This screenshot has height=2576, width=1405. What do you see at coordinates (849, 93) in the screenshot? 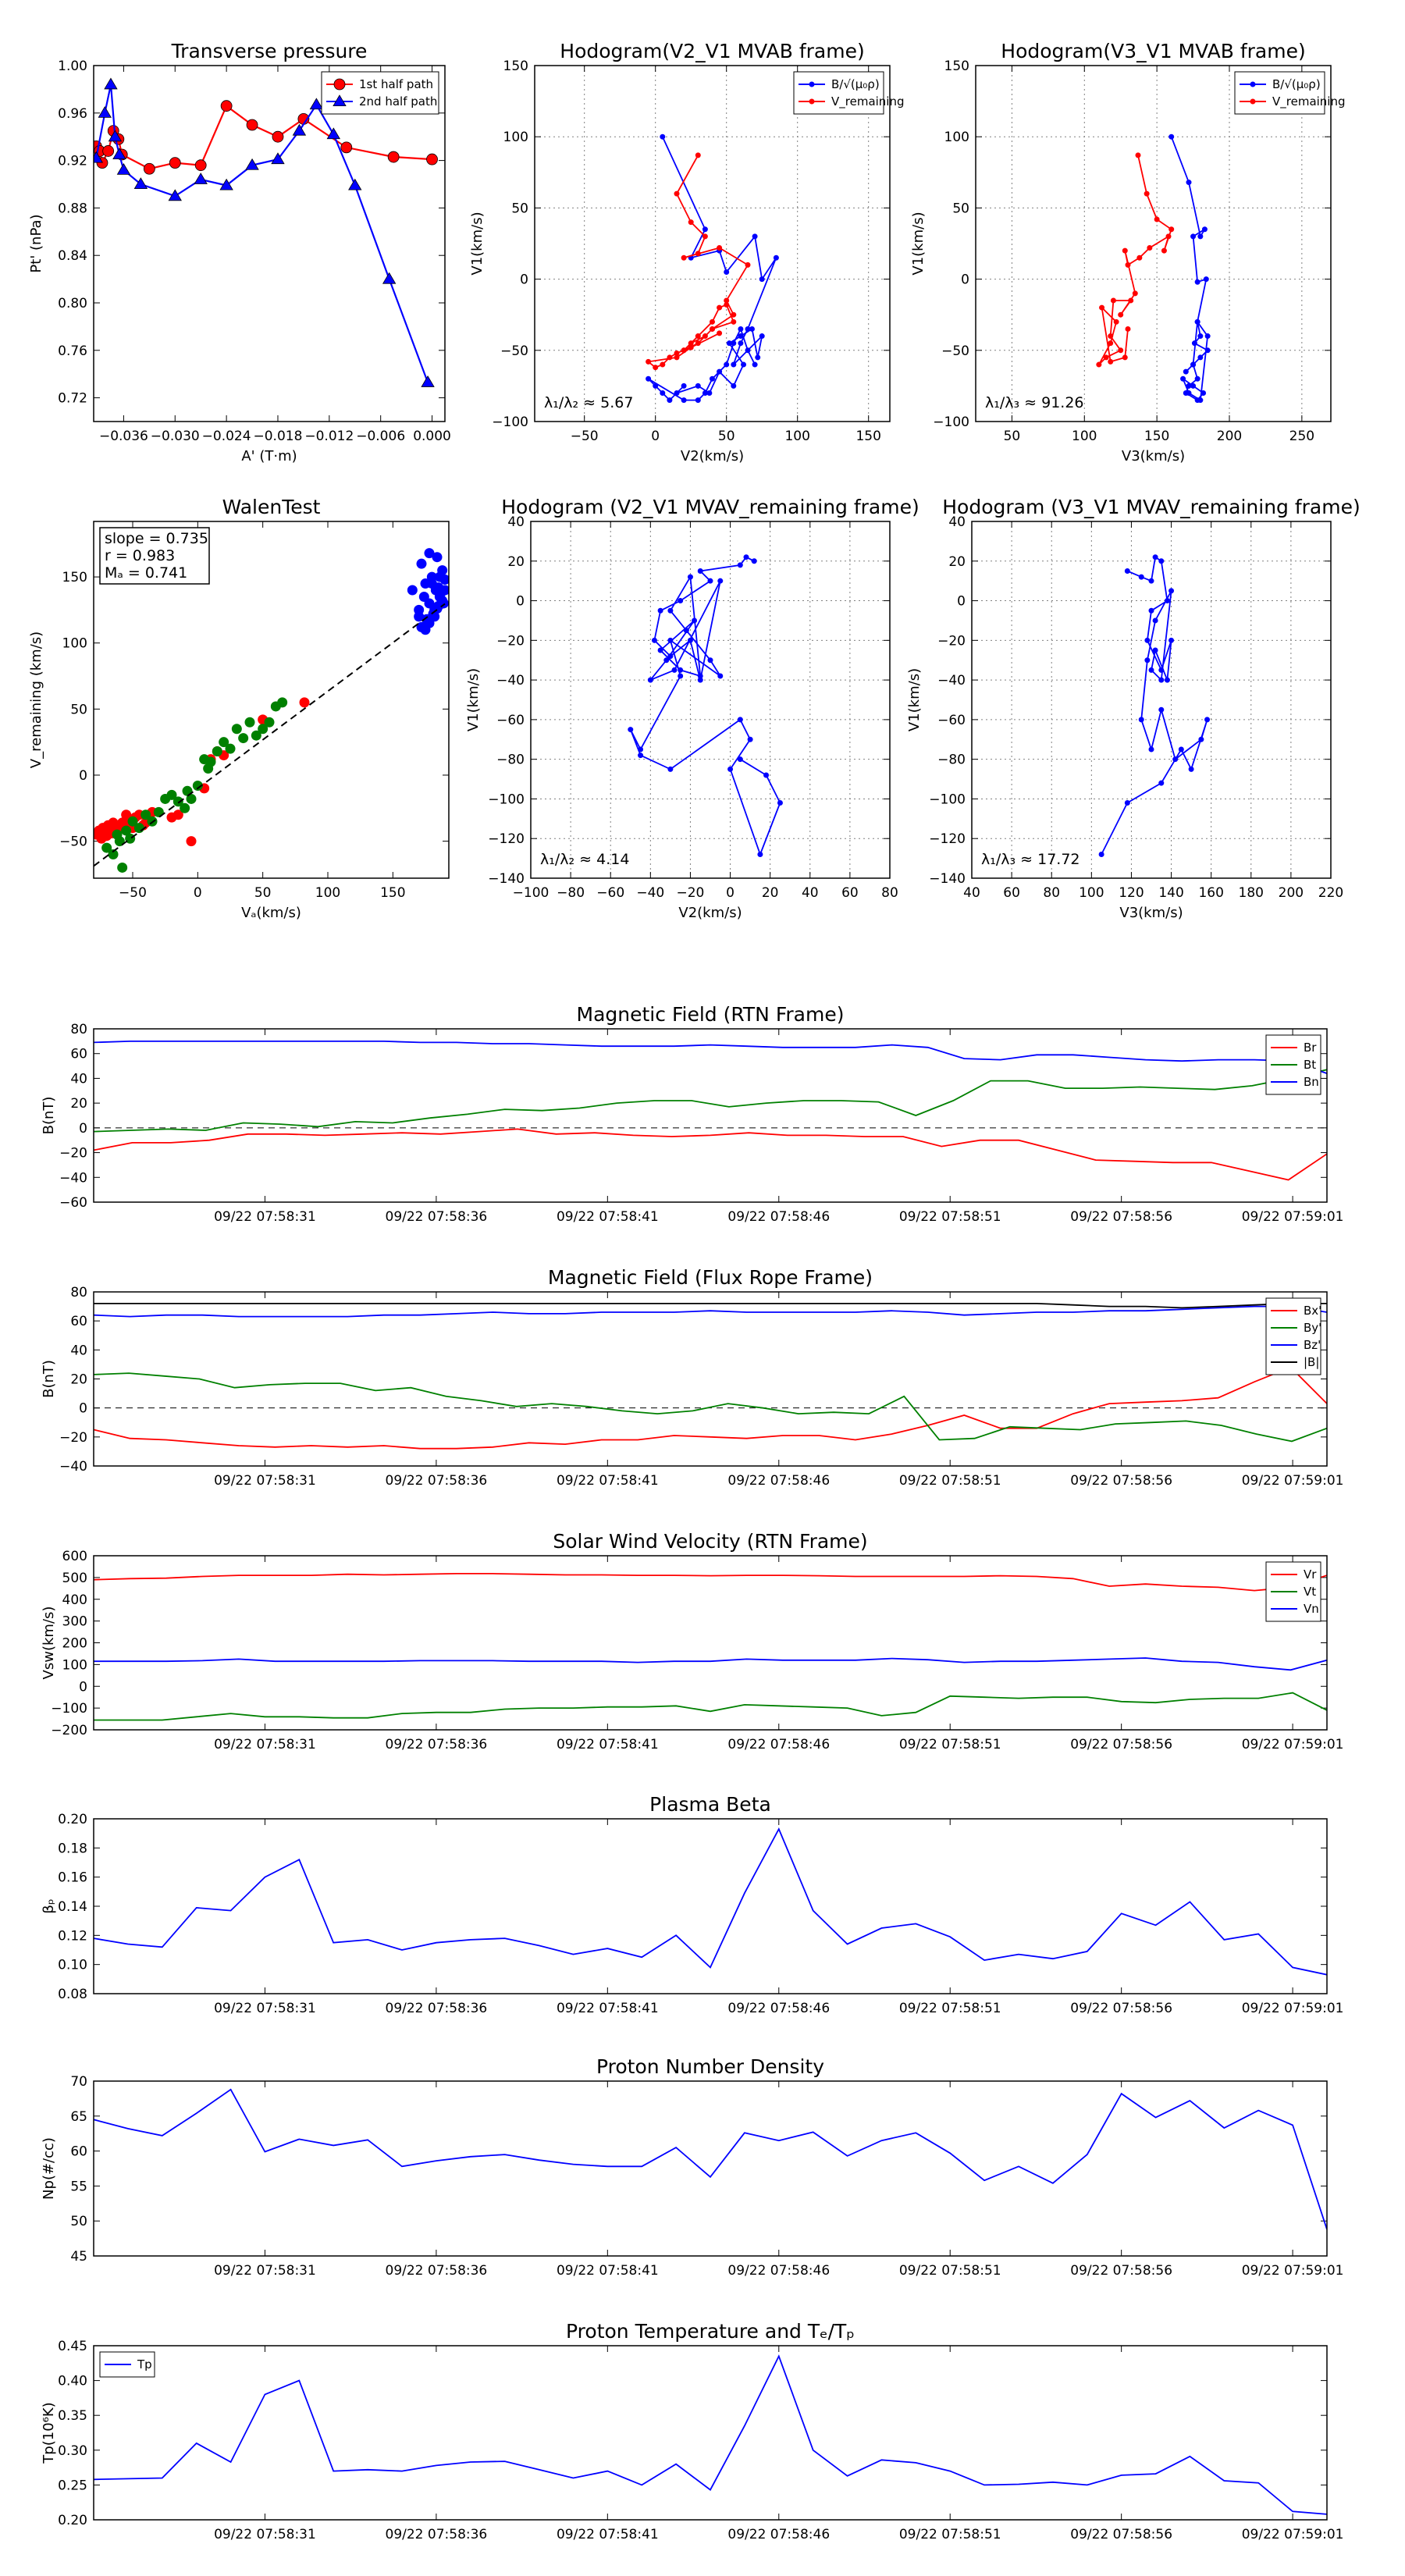
I see `legend: B/√(μ₀ρ) V_remaining` at bounding box center [849, 93].